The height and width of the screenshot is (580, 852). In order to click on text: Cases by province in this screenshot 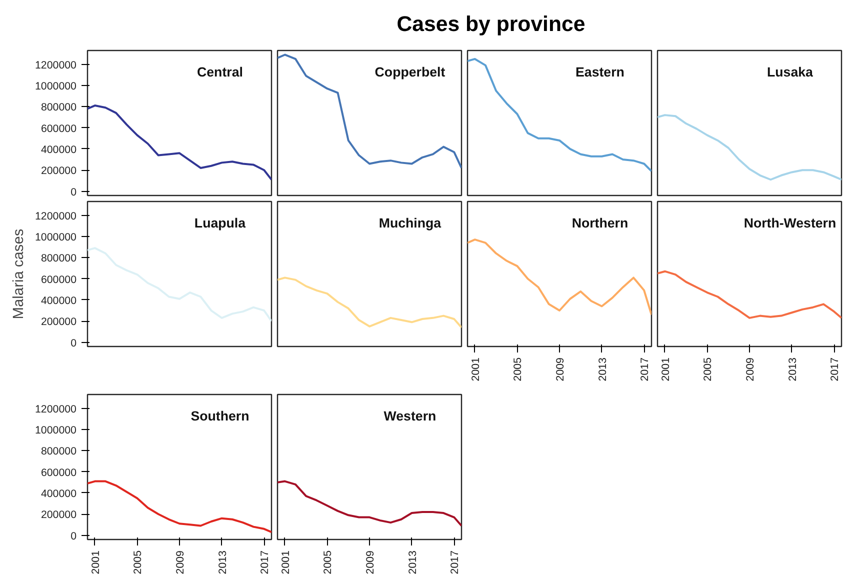, I will do `click(491, 24)`.